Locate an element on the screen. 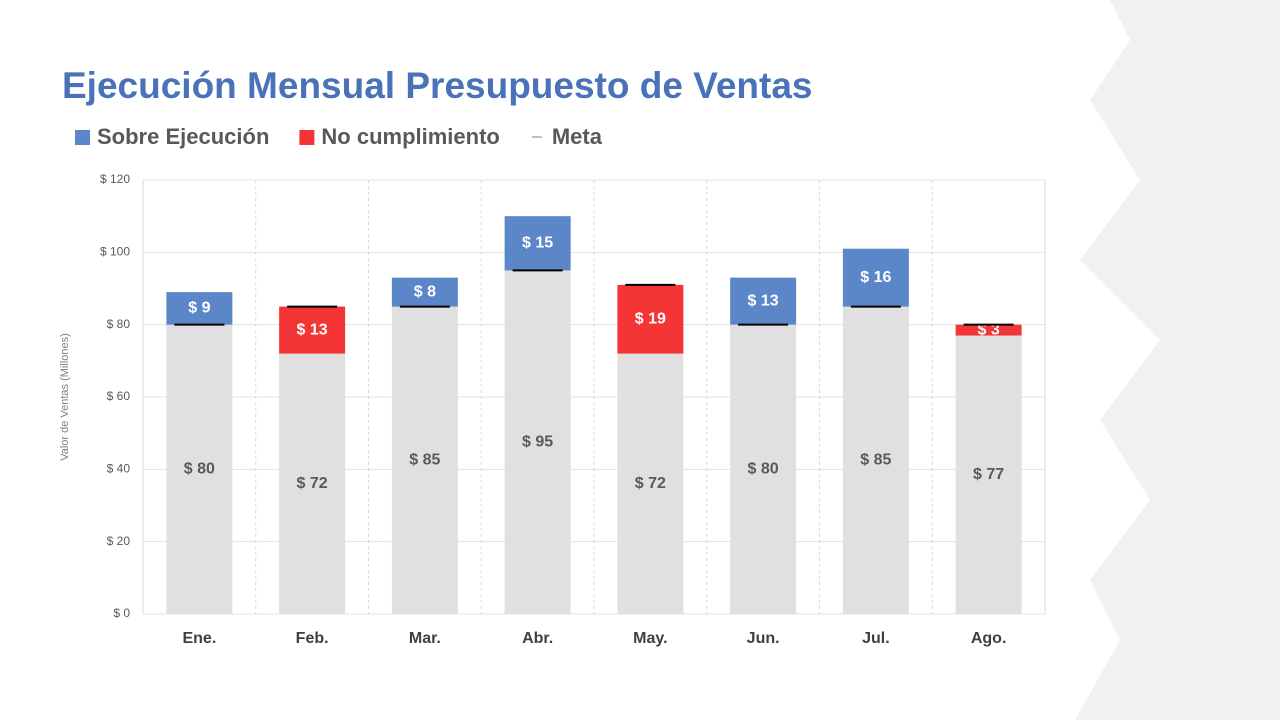 The image size is (1280, 720). value-label: $ 19 is located at coordinates (650, 318).